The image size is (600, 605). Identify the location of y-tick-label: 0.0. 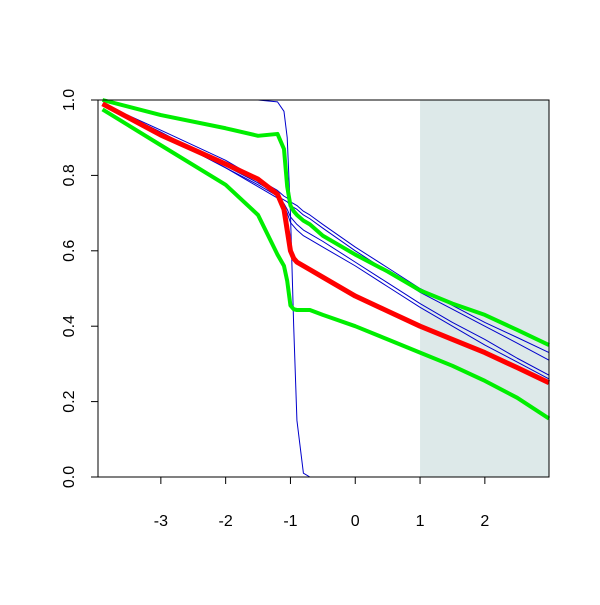
(69, 477).